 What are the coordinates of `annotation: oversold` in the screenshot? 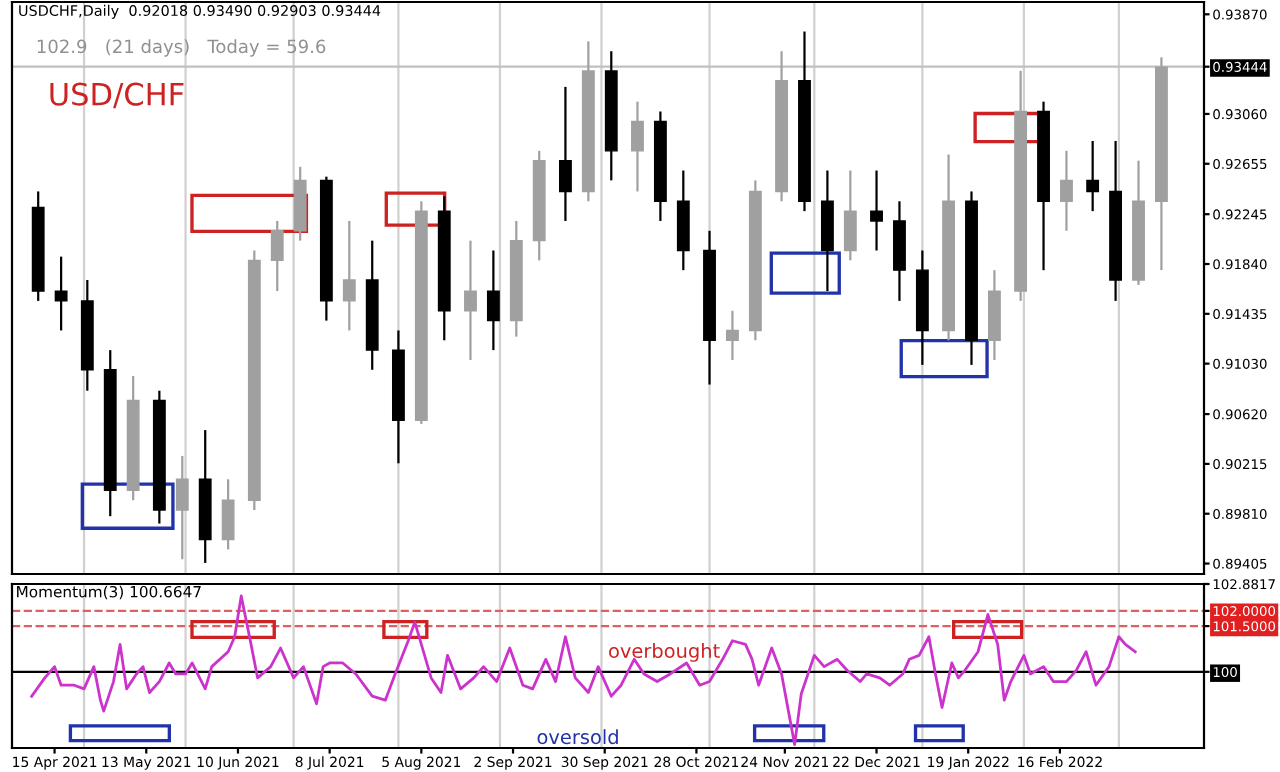 It's located at (577, 737).